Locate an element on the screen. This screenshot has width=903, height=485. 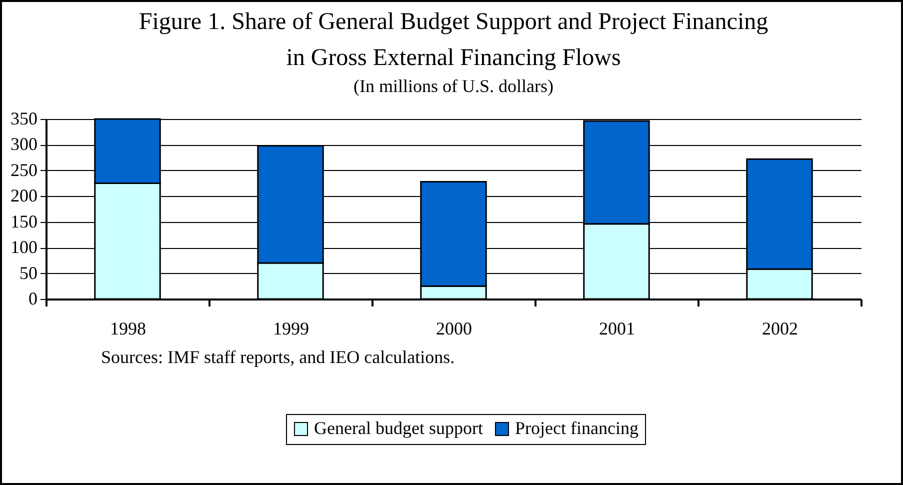
y-tick-label: 200 is located at coordinates (24, 196).